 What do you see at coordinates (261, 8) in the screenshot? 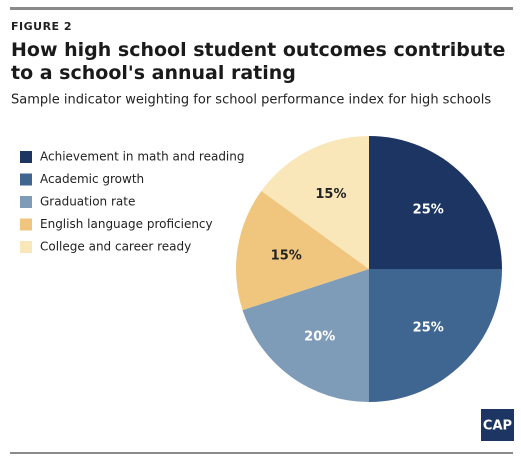
I see `top-rule` at bounding box center [261, 8].